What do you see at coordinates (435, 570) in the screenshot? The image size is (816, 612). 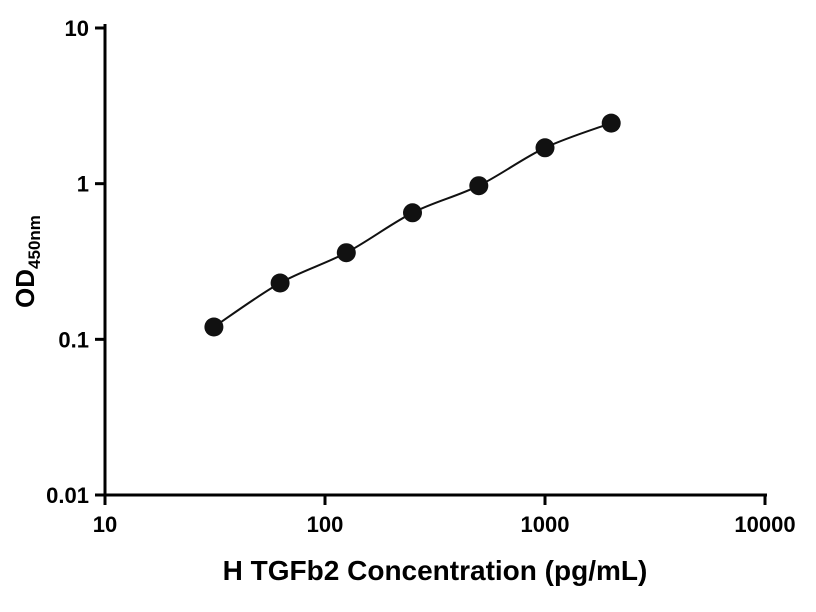 I see `x-axis-title: H TGFb2 Concentration (pg/mL)` at bounding box center [435, 570].